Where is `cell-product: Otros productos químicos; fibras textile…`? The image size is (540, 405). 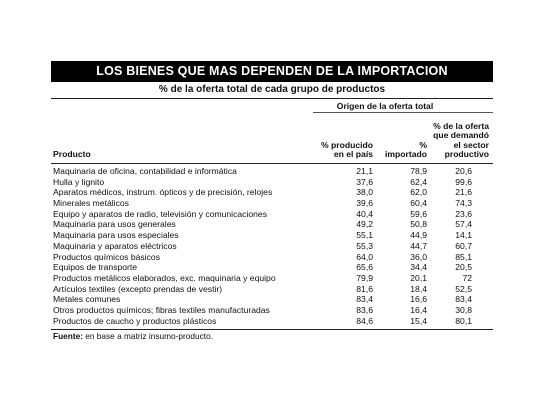 cell-product: Otros productos químicos; fibras textile… is located at coordinates (161, 309).